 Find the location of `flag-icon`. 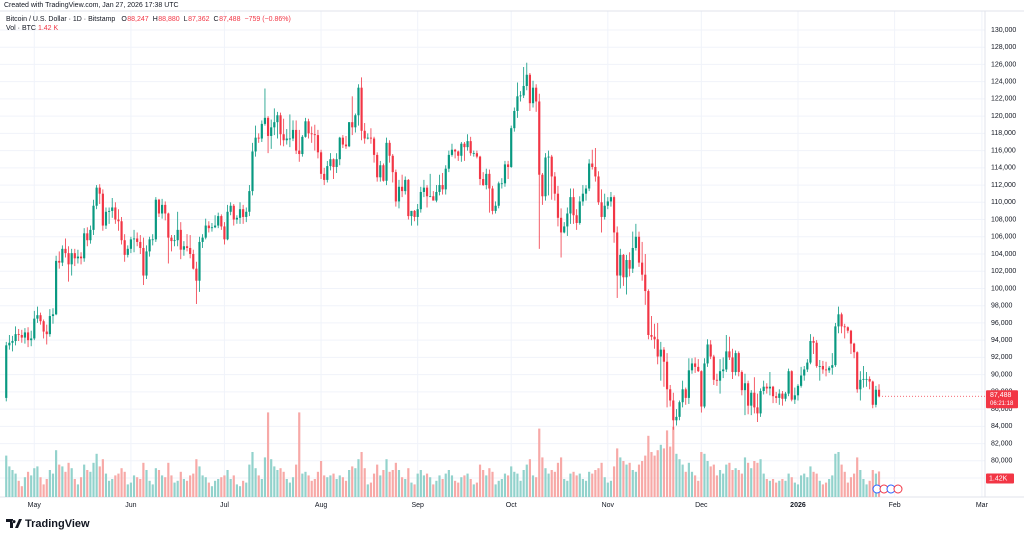

flag-icon is located at coordinates (898, 489).